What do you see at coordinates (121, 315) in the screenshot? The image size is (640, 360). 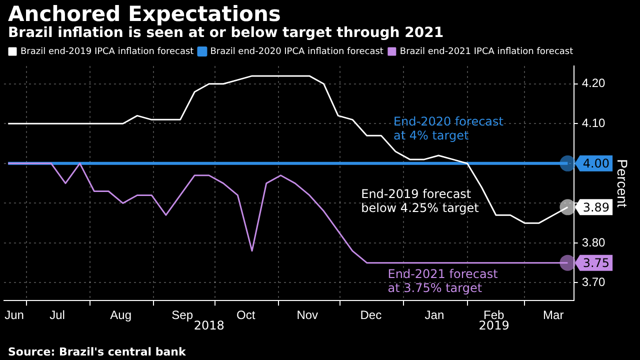 I see `x-tick-label: Aug` at bounding box center [121, 315].